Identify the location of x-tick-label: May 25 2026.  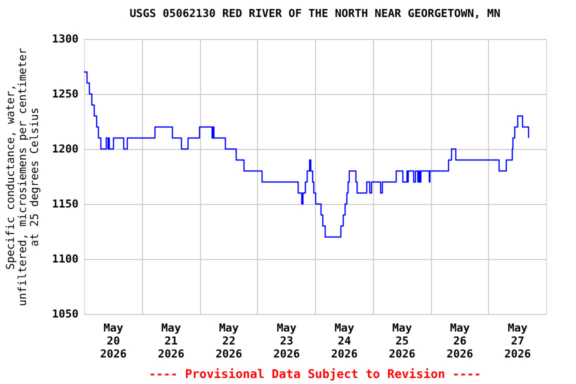
(402, 341).